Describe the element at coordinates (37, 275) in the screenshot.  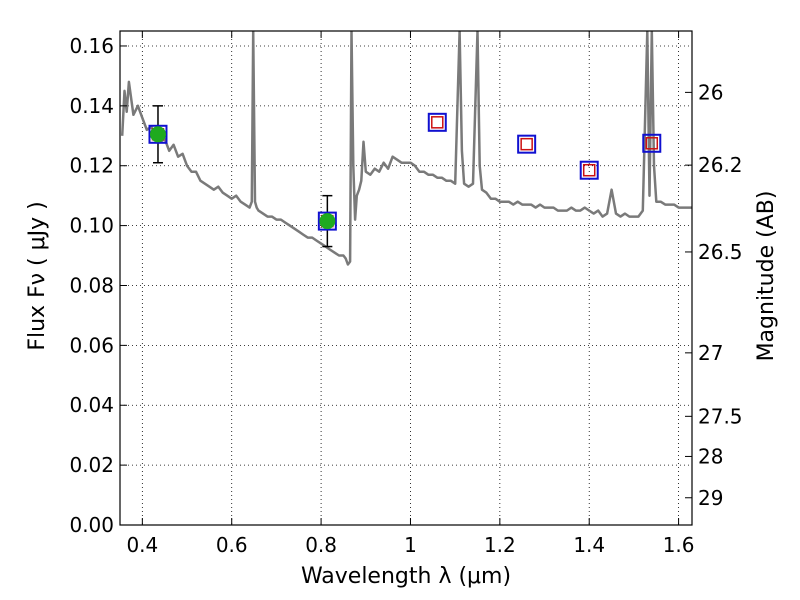
I see `y-axis-label: Flux Fν ( μJy )` at that location.